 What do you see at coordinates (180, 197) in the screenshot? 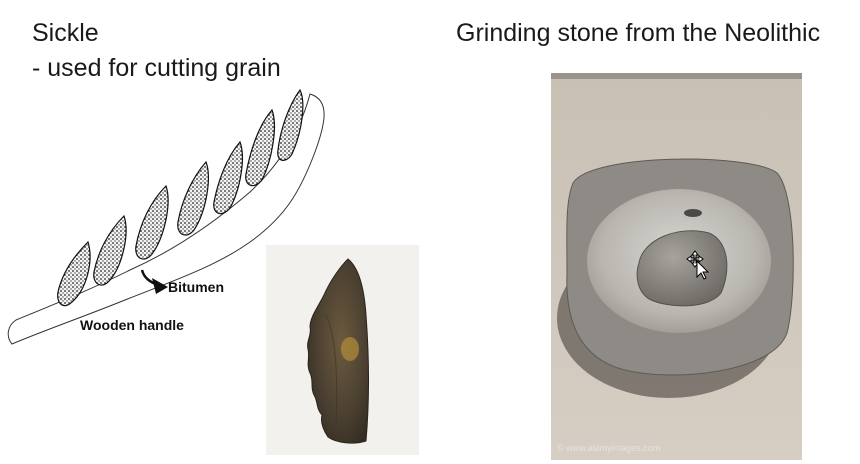
I see `flint-blades` at bounding box center [180, 197].